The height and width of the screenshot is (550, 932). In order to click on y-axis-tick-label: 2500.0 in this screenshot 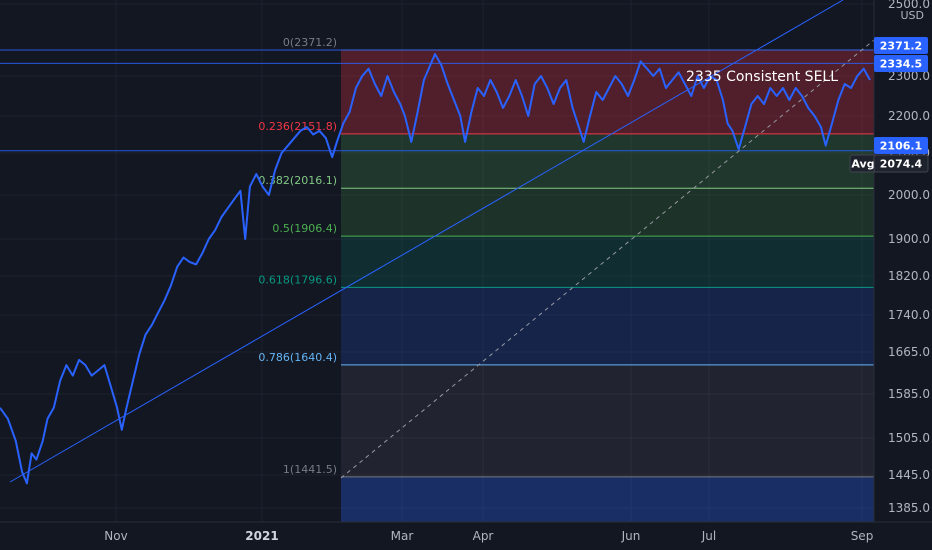, I will do `click(909, 5)`.